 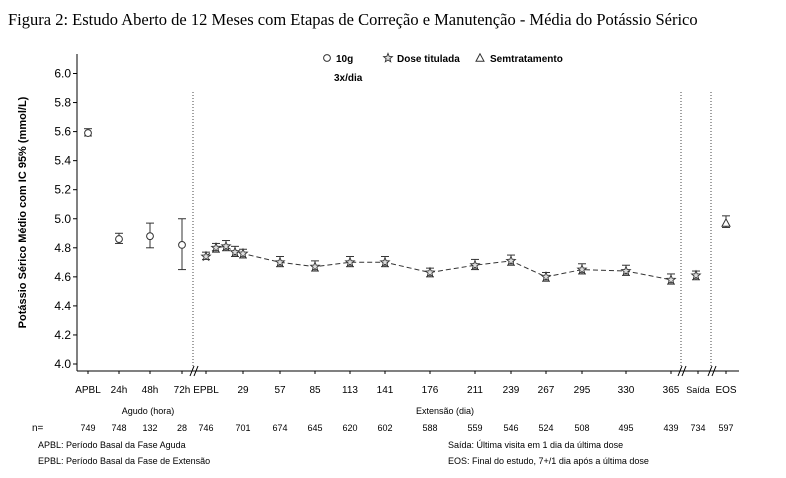 What do you see at coordinates (62, 74) in the screenshot?
I see `y-tick-label: 6.0` at bounding box center [62, 74].